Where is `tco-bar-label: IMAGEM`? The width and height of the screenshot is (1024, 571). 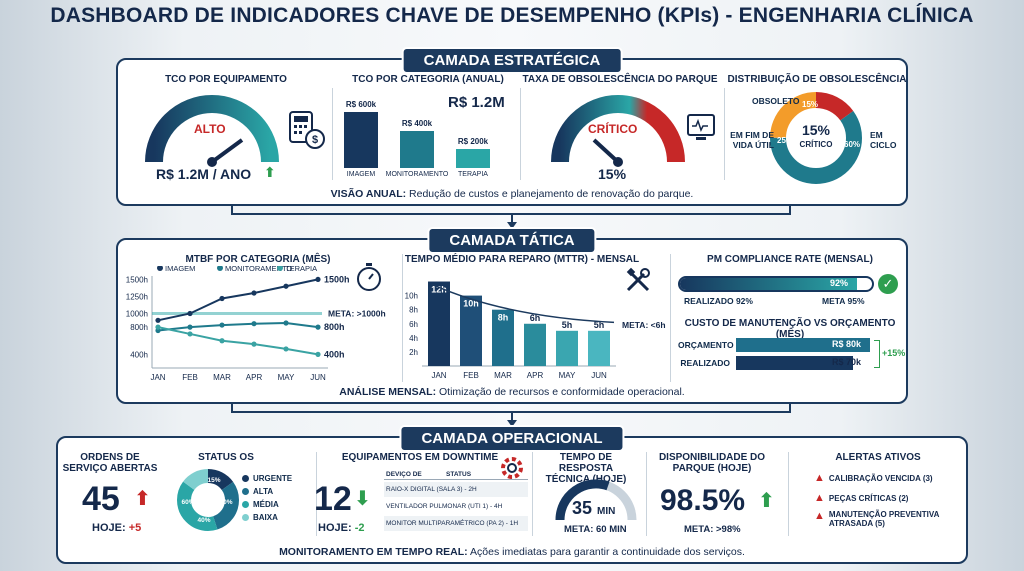 tco-bar-label: IMAGEM is located at coordinates (361, 174).